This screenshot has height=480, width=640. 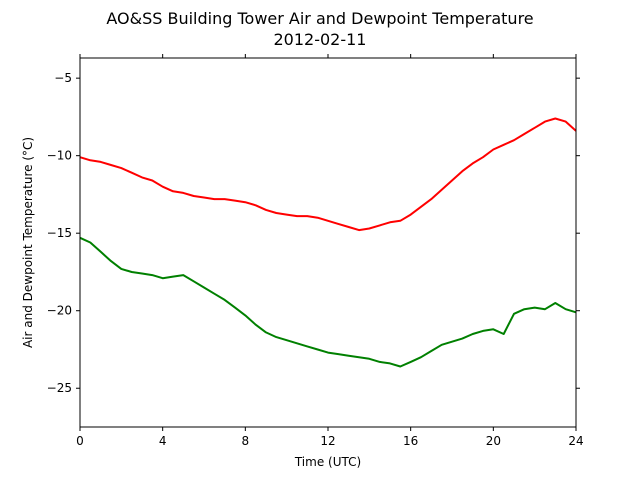 What do you see at coordinates (410, 441) in the screenshot?
I see `x-tick-label: 16` at bounding box center [410, 441].